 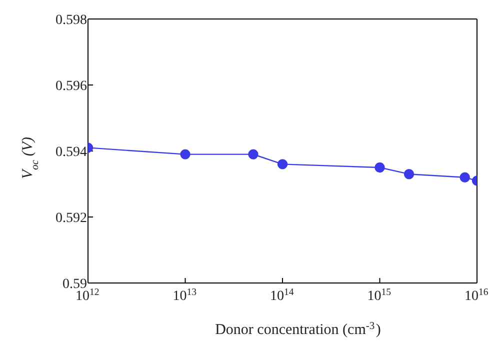 What do you see at coordinates (71, 20) in the screenshot?
I see `y-tick-label: 0.598` at bounding box center [71, 20].